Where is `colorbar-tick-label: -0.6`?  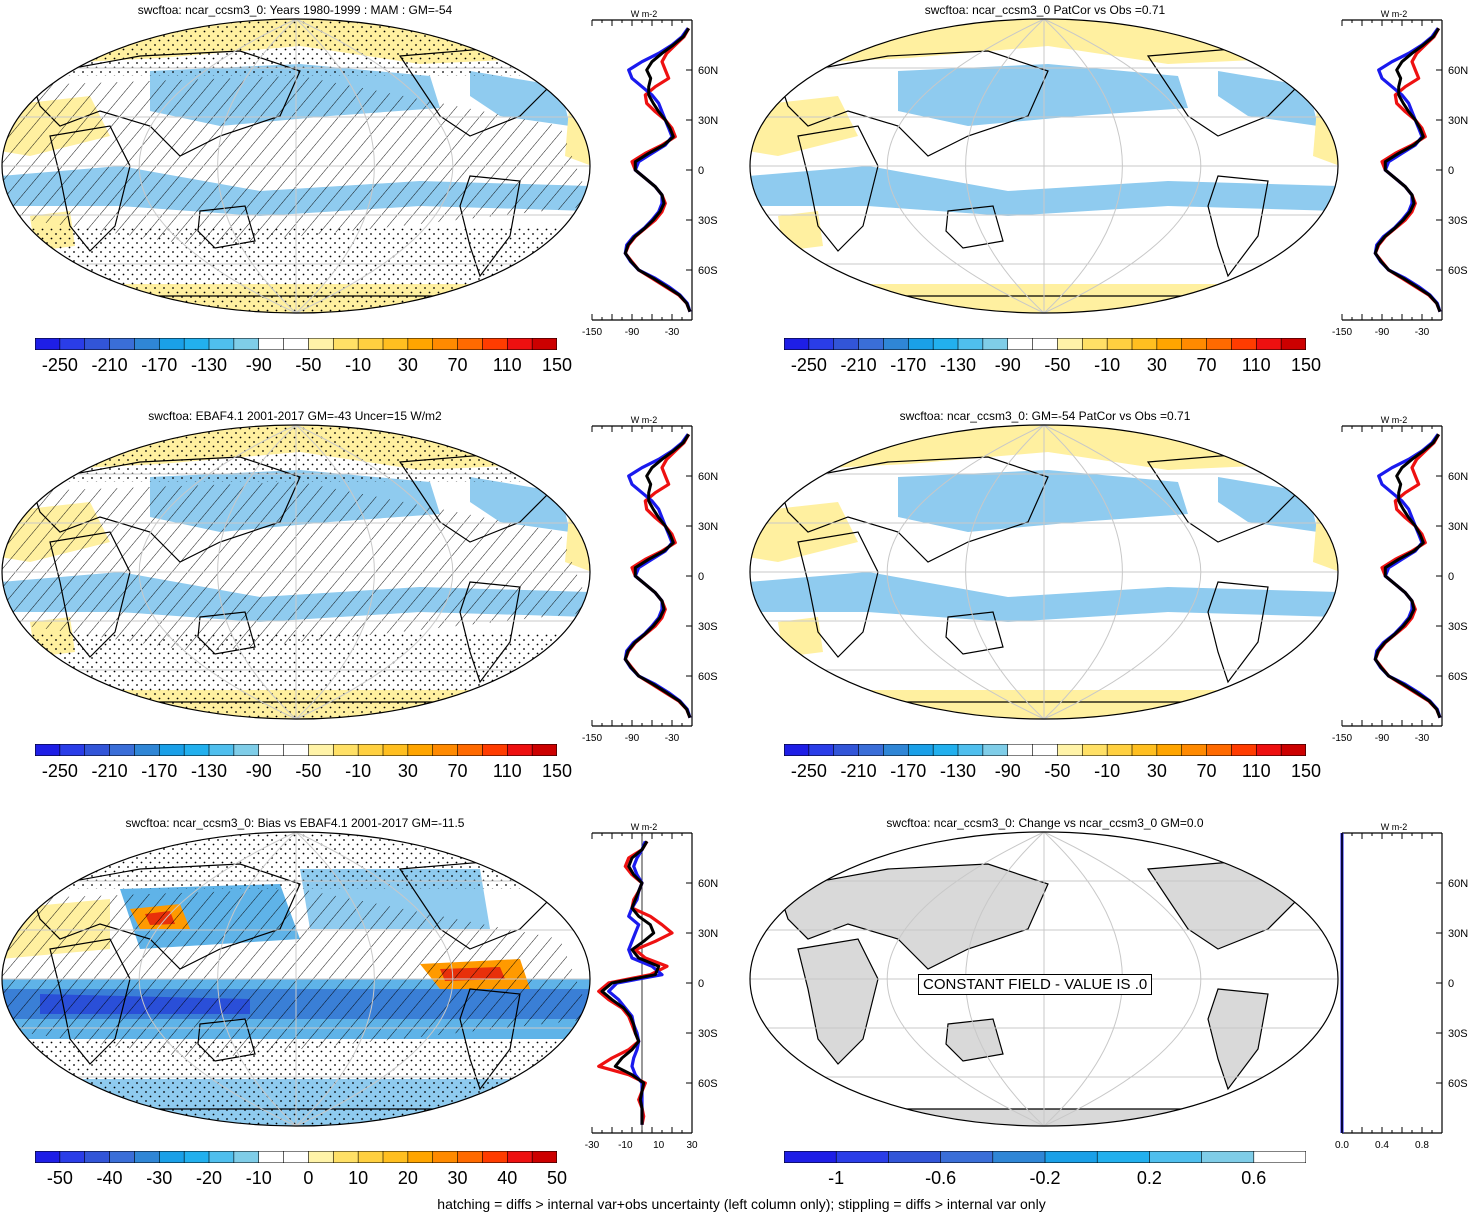 colorbar-tick-label: -0.6 is located at coordinates (941, 1178).